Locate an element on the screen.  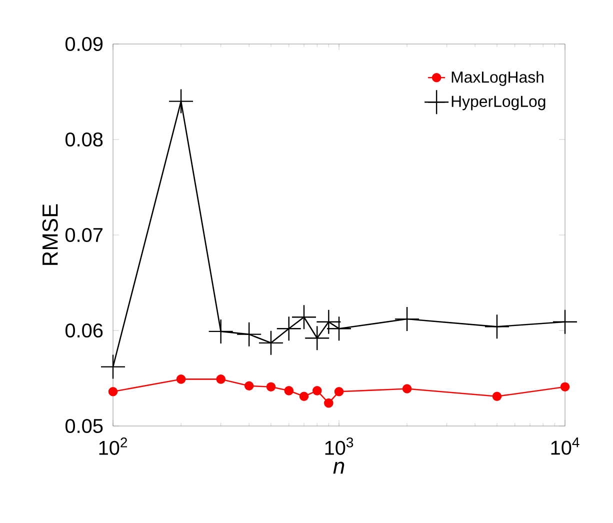
x-tick-label: 10$^{4}$ is located at coordinates (565, 446).